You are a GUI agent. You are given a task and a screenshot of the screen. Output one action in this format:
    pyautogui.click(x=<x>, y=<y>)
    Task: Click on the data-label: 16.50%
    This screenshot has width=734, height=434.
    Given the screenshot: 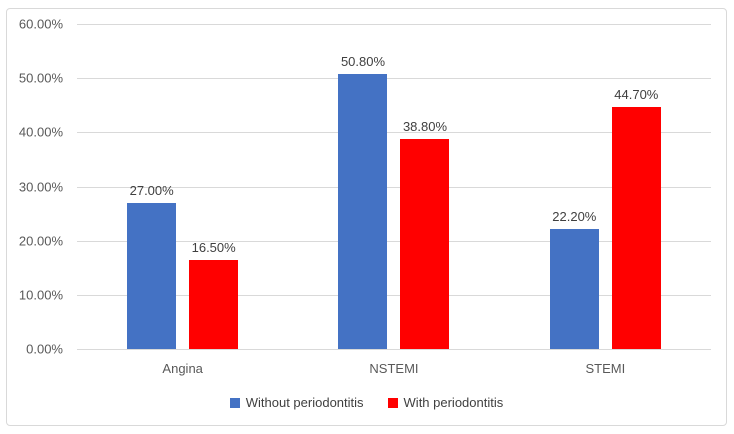 What is the action you would take?
    pyautogui.click(x=213, y=247)
    